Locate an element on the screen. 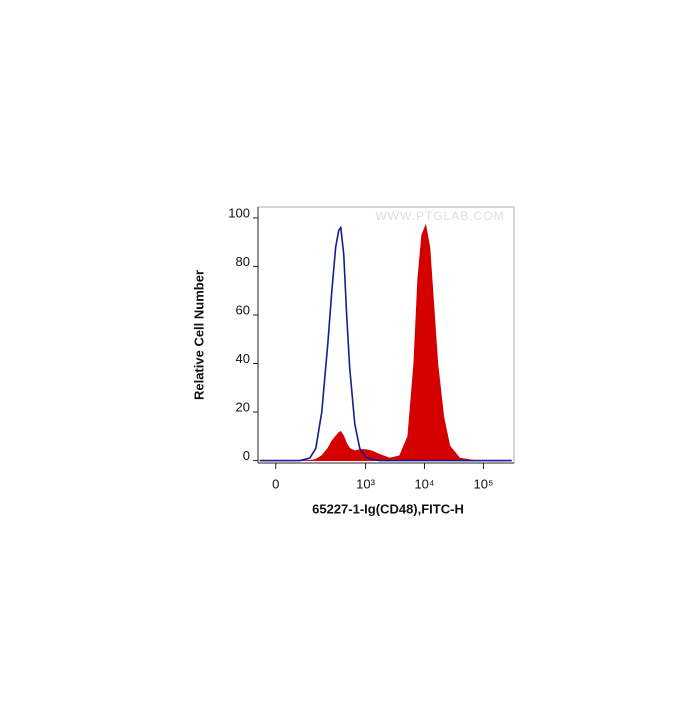  y-tick-label: 100 is located at coordinates (239, 212).